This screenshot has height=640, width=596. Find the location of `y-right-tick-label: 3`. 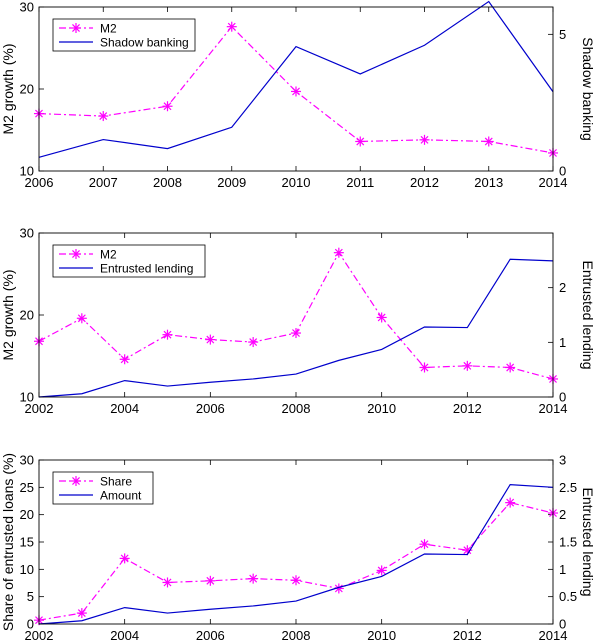

y-right-tick-label: 3 is located at coordinates (562, 460).